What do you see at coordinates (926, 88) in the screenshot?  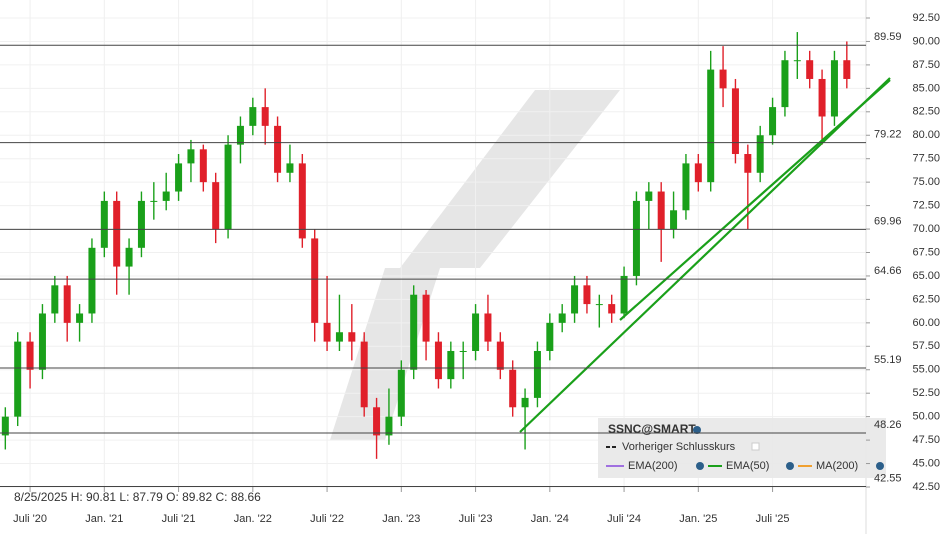 I see `y-tick-label: 85.00` at bounding box center [926, 88].